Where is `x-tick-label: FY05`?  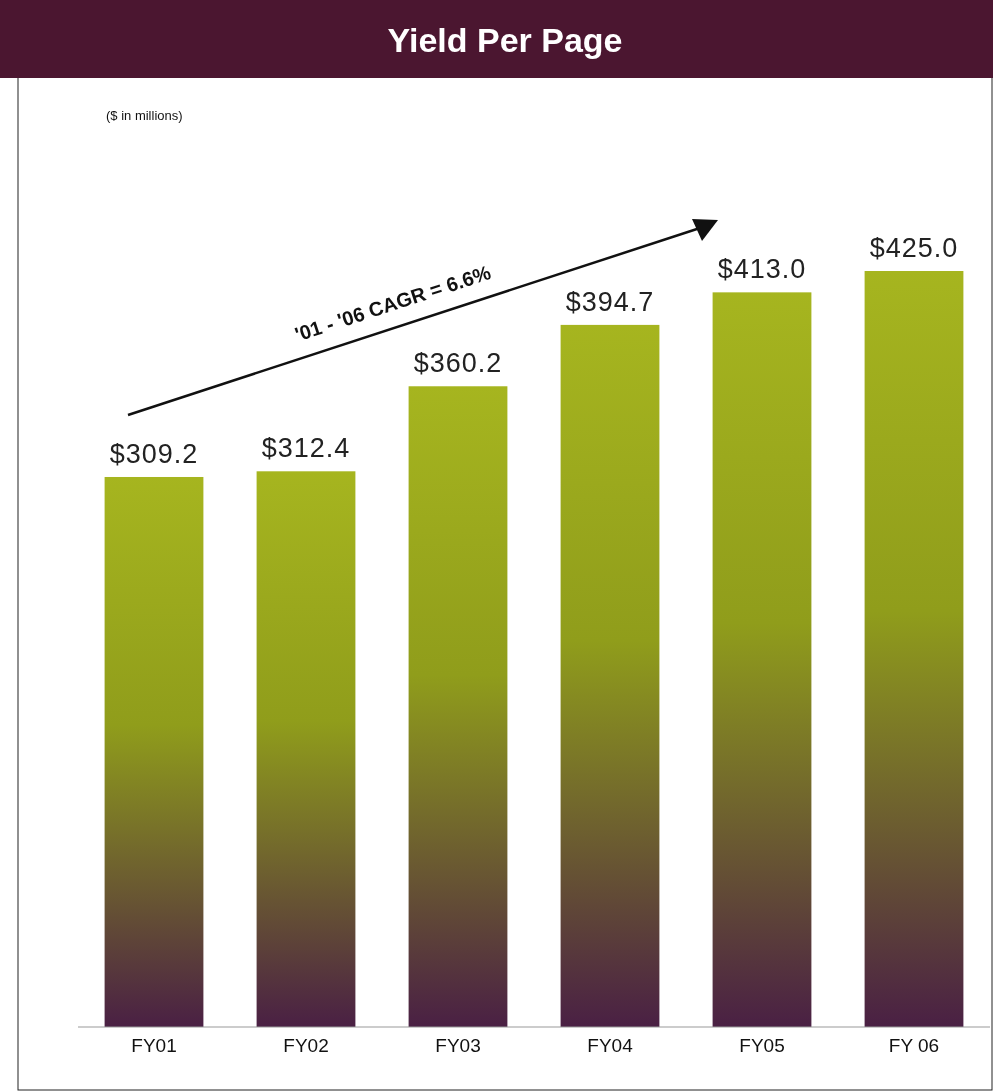
x-tick-label: FY05 is located at coordinates (762, 1046).